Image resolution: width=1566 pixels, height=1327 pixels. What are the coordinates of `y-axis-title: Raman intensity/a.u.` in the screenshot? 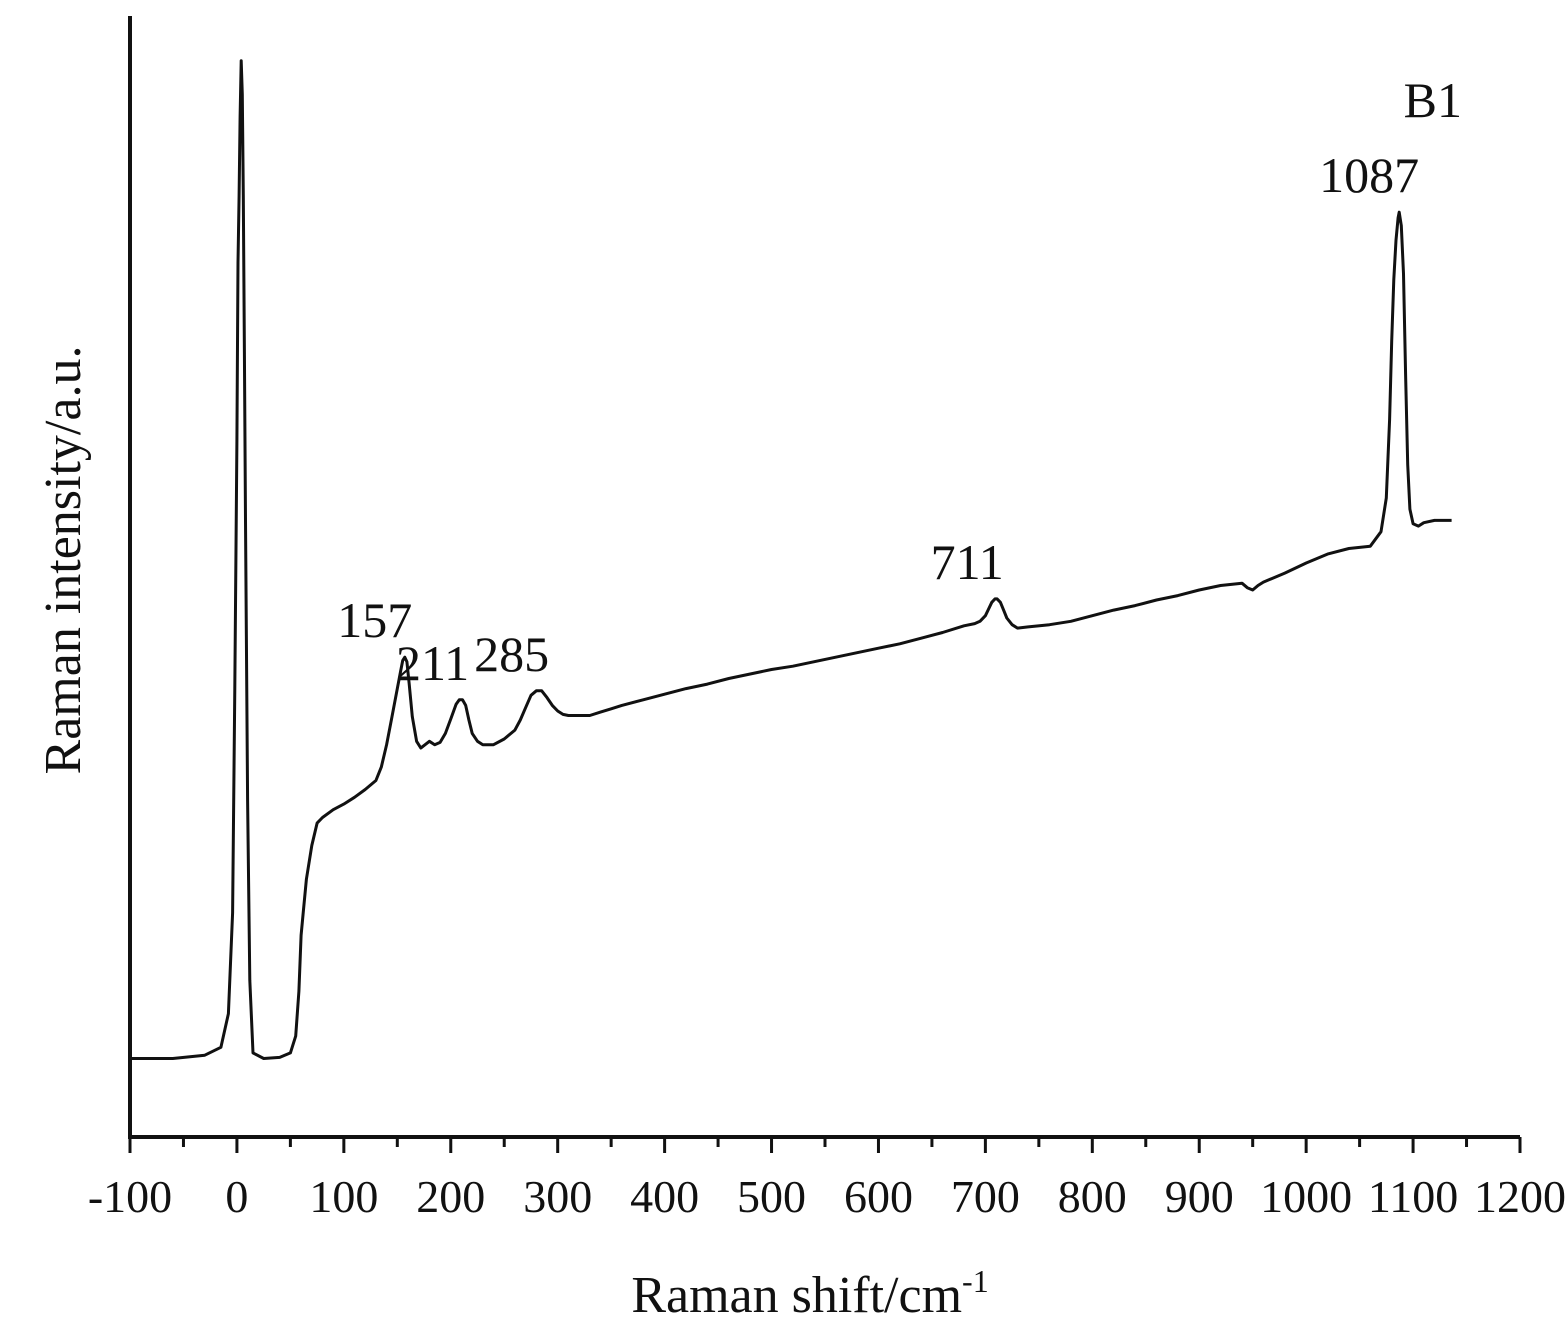 It's located at (63, 560).